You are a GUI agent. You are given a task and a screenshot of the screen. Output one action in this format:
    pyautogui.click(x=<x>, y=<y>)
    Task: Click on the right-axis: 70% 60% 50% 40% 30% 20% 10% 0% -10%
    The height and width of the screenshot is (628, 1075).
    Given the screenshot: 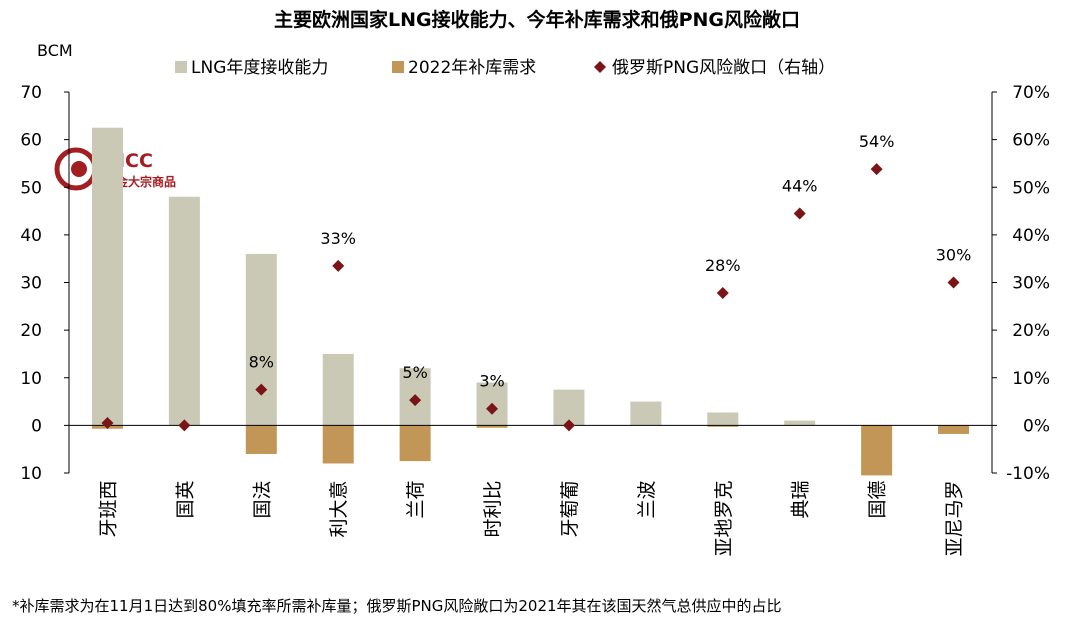 What is the action you would take?
    pyautogui.click(x=1020, y=283)
    